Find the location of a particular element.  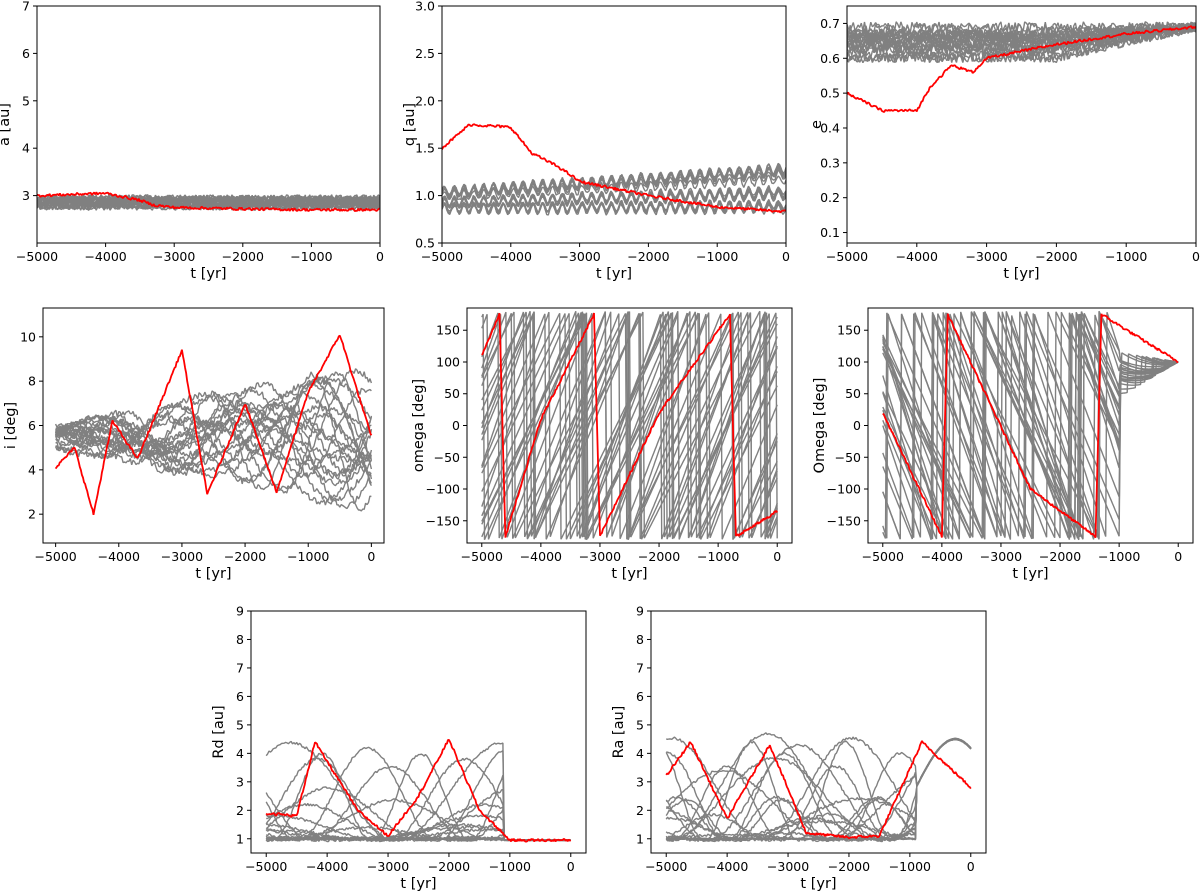

y-tick-label: 3 is located at coordinates (26, 195).